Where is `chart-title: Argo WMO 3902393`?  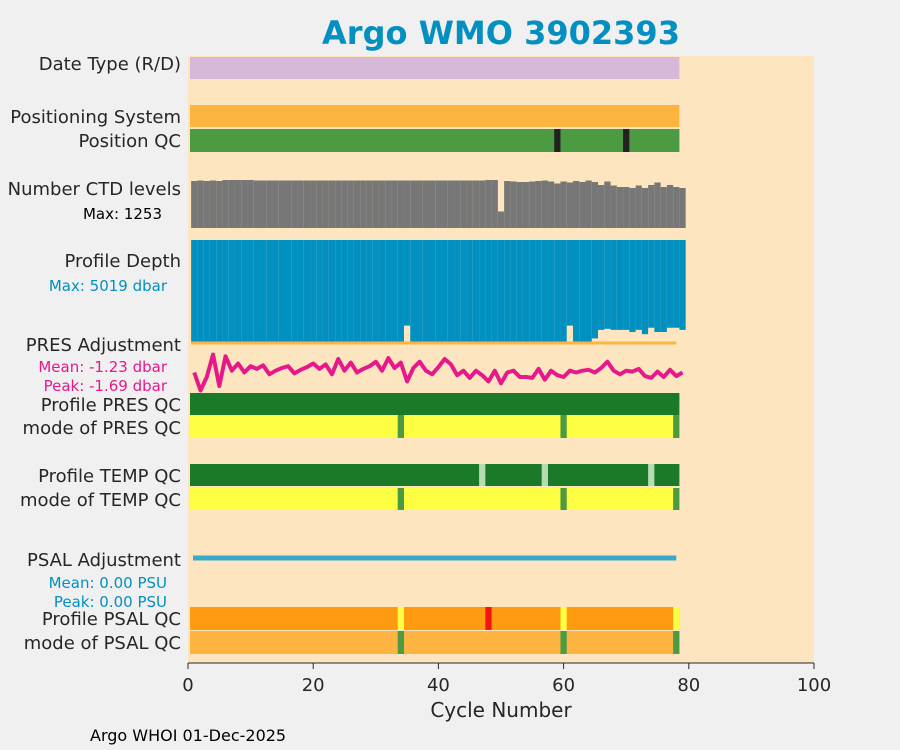 chart-title: Argo WMO 3902393 is located at coordinates (501, 33).